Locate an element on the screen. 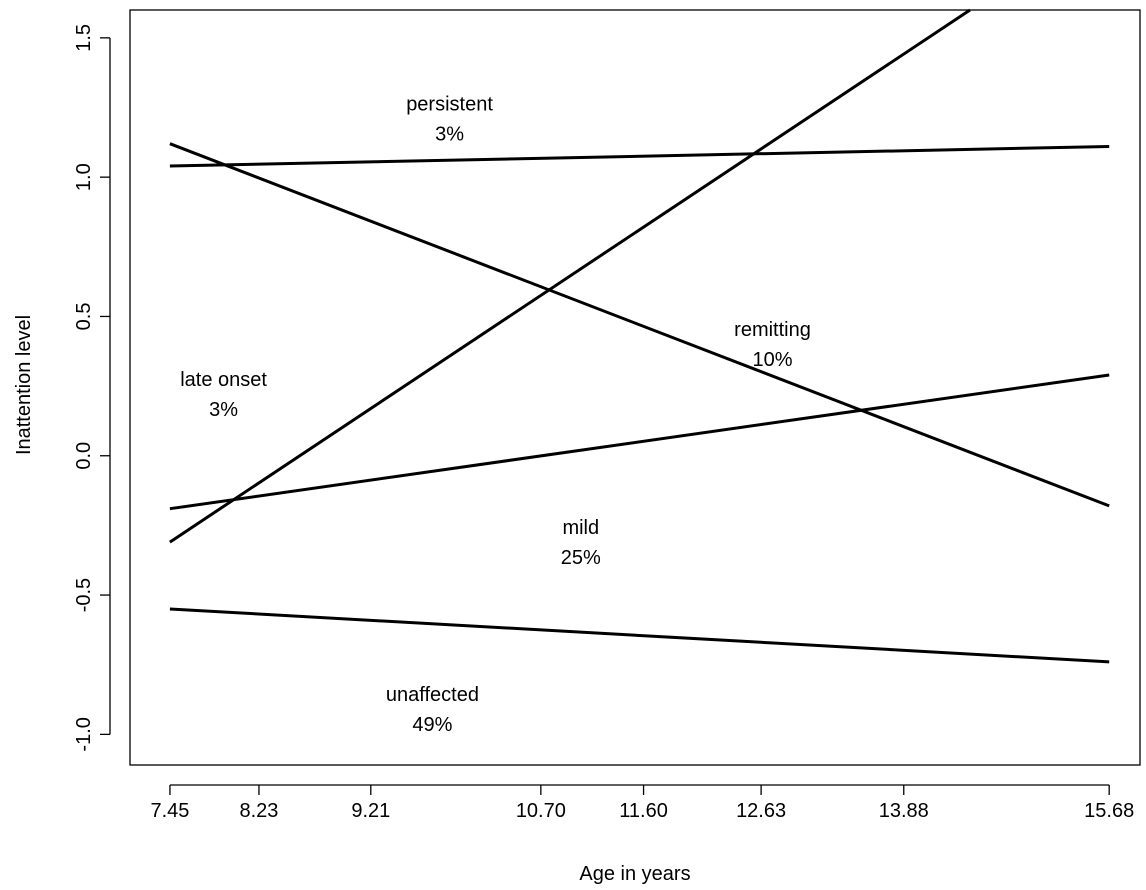 The image size is (1146, 890). annotation-label: unaffected 49% is located at coordinates (432, 710).